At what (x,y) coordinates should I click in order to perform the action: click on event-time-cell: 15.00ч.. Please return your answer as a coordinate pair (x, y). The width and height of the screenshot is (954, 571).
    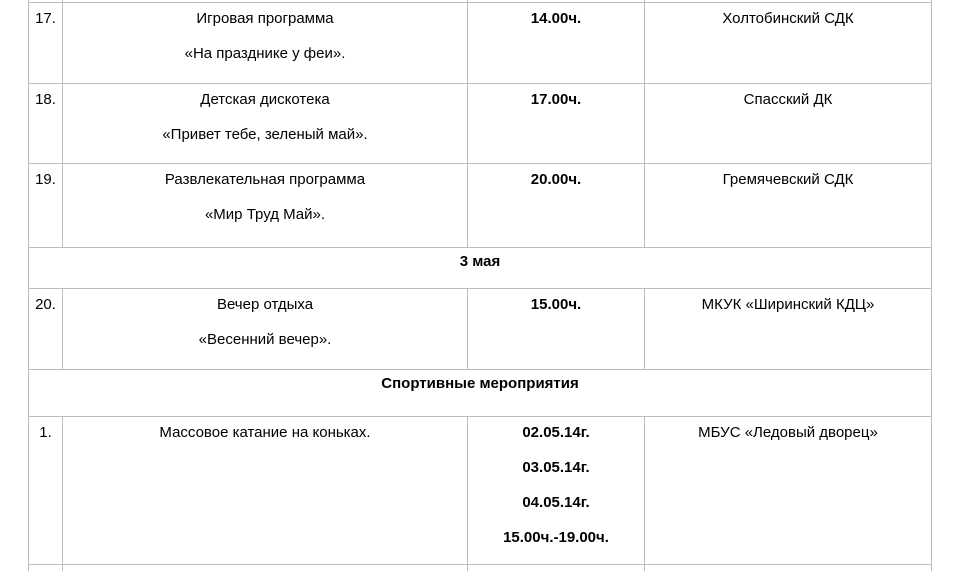
    Looking at the image, I should click on (556, 328).